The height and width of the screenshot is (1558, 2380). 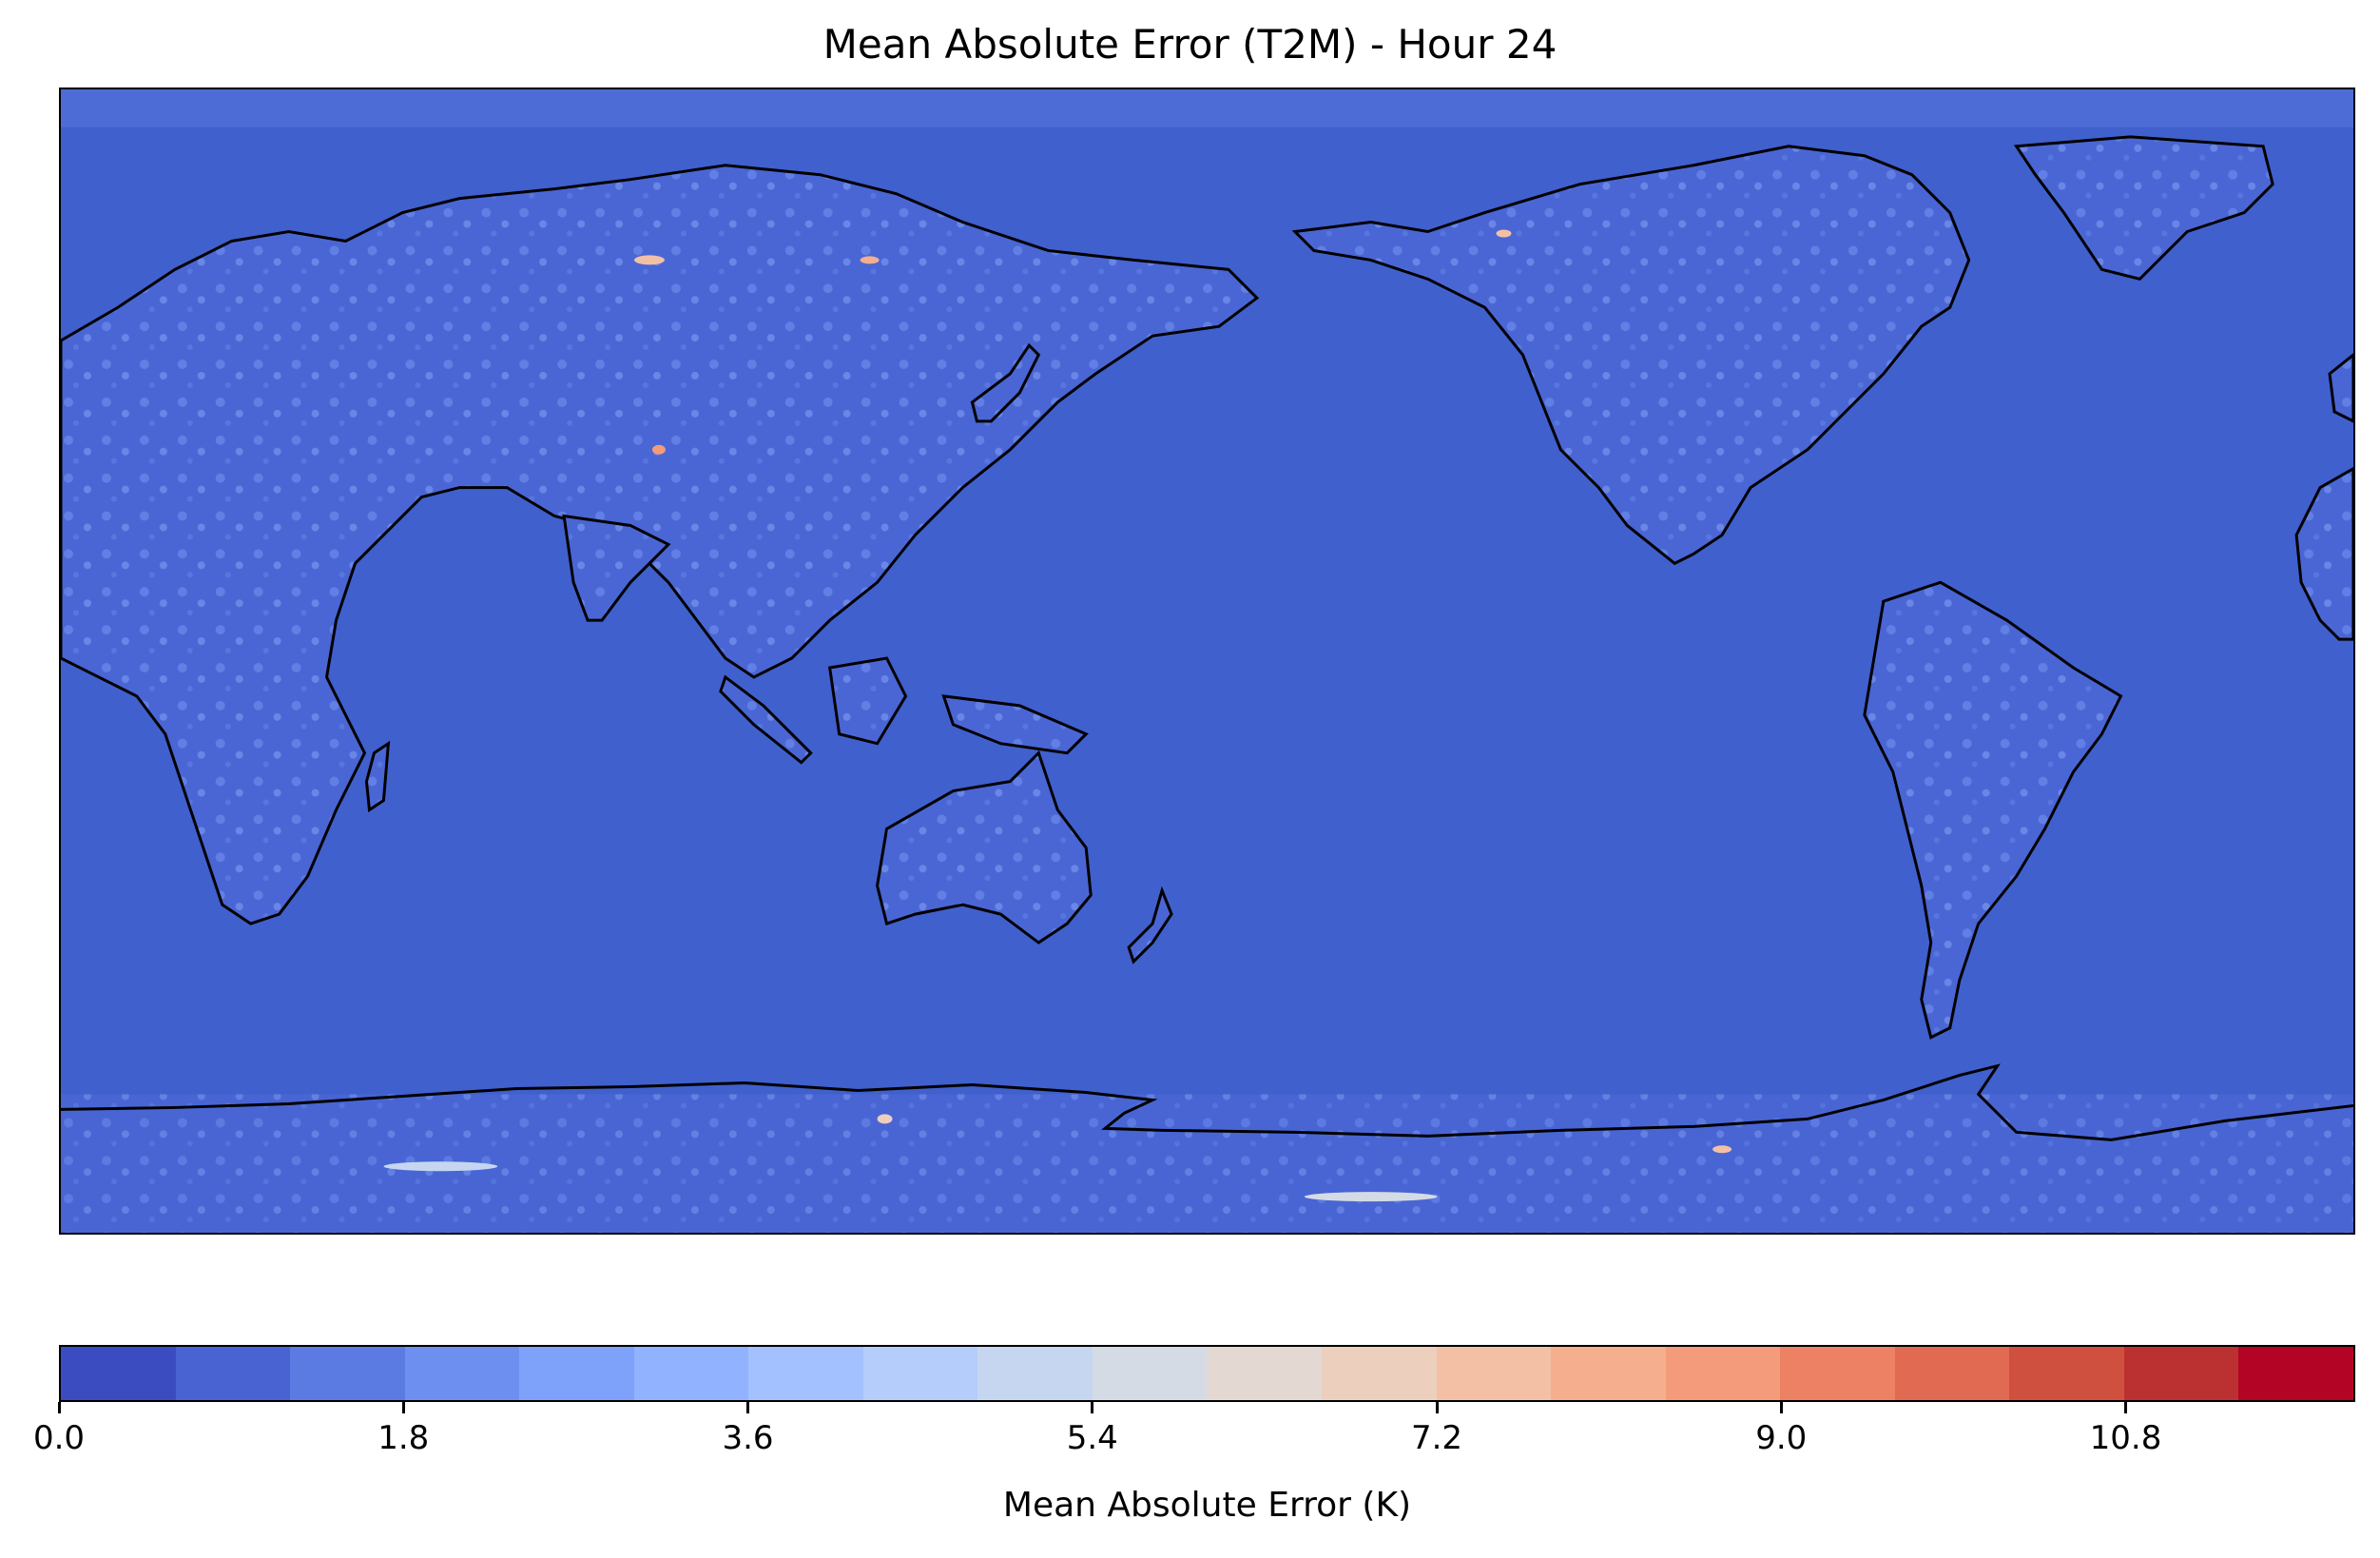 I want to click on greenland-land, so click(x=2143, y=208).